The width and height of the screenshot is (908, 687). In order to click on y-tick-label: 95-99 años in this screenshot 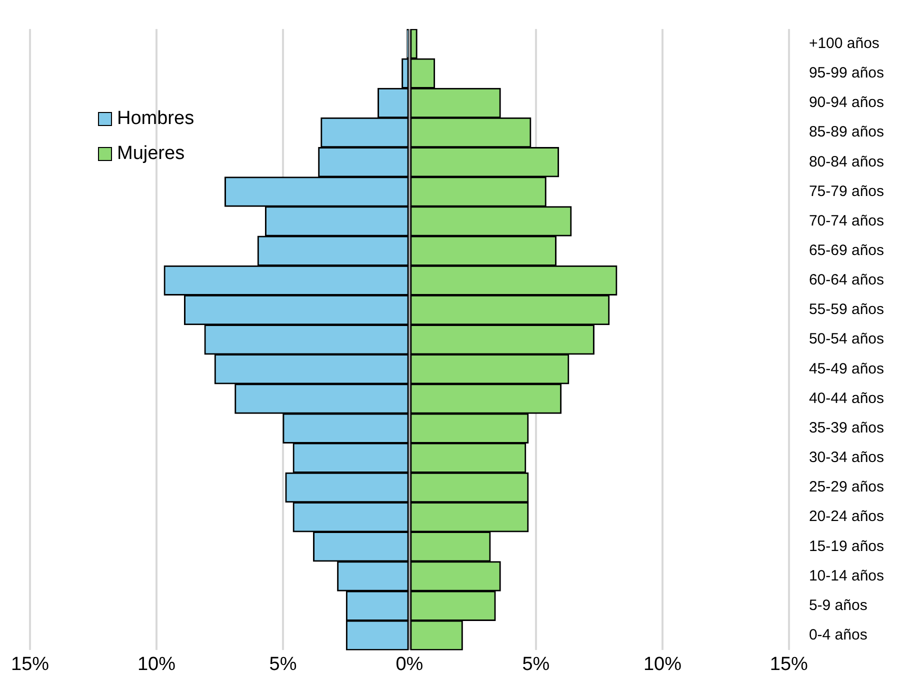, I will do `click(846, 73)`.